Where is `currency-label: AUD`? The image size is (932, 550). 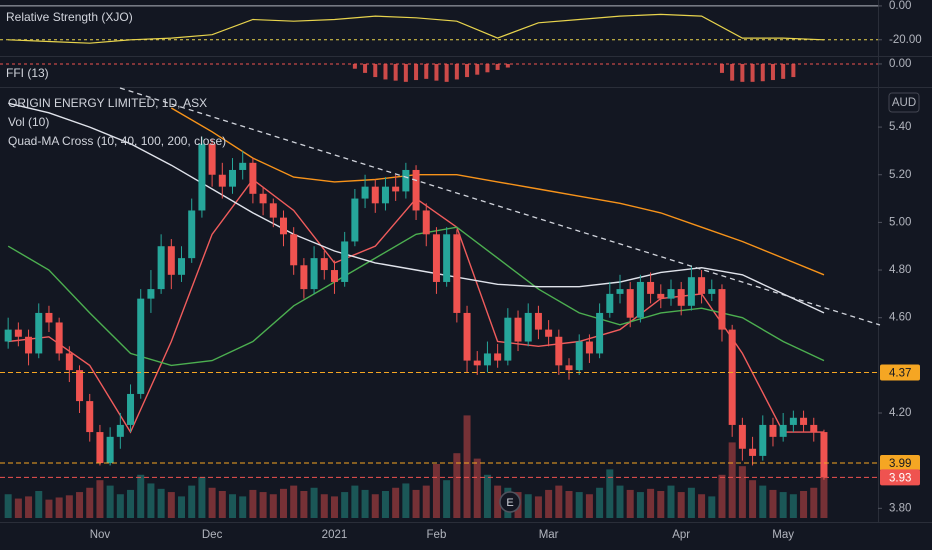 currency-label: AUD is located at coordinates (904, 103).